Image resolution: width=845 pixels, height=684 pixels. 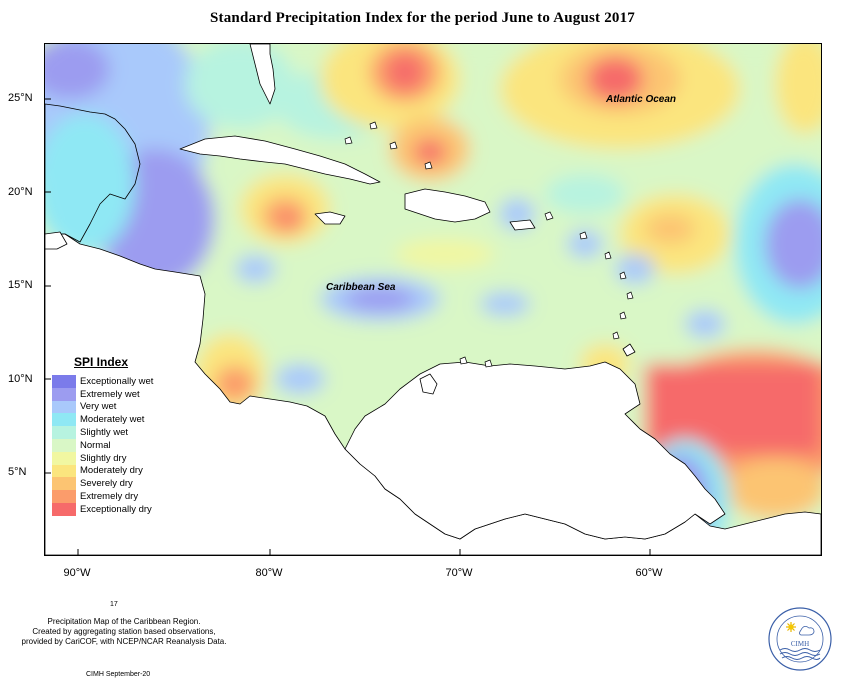 What do you see at coordinates (641, 99) in the screenshot?
I see `atlantic-ocean-label: Atlantic Ocean` at bounding box center [641, 99].